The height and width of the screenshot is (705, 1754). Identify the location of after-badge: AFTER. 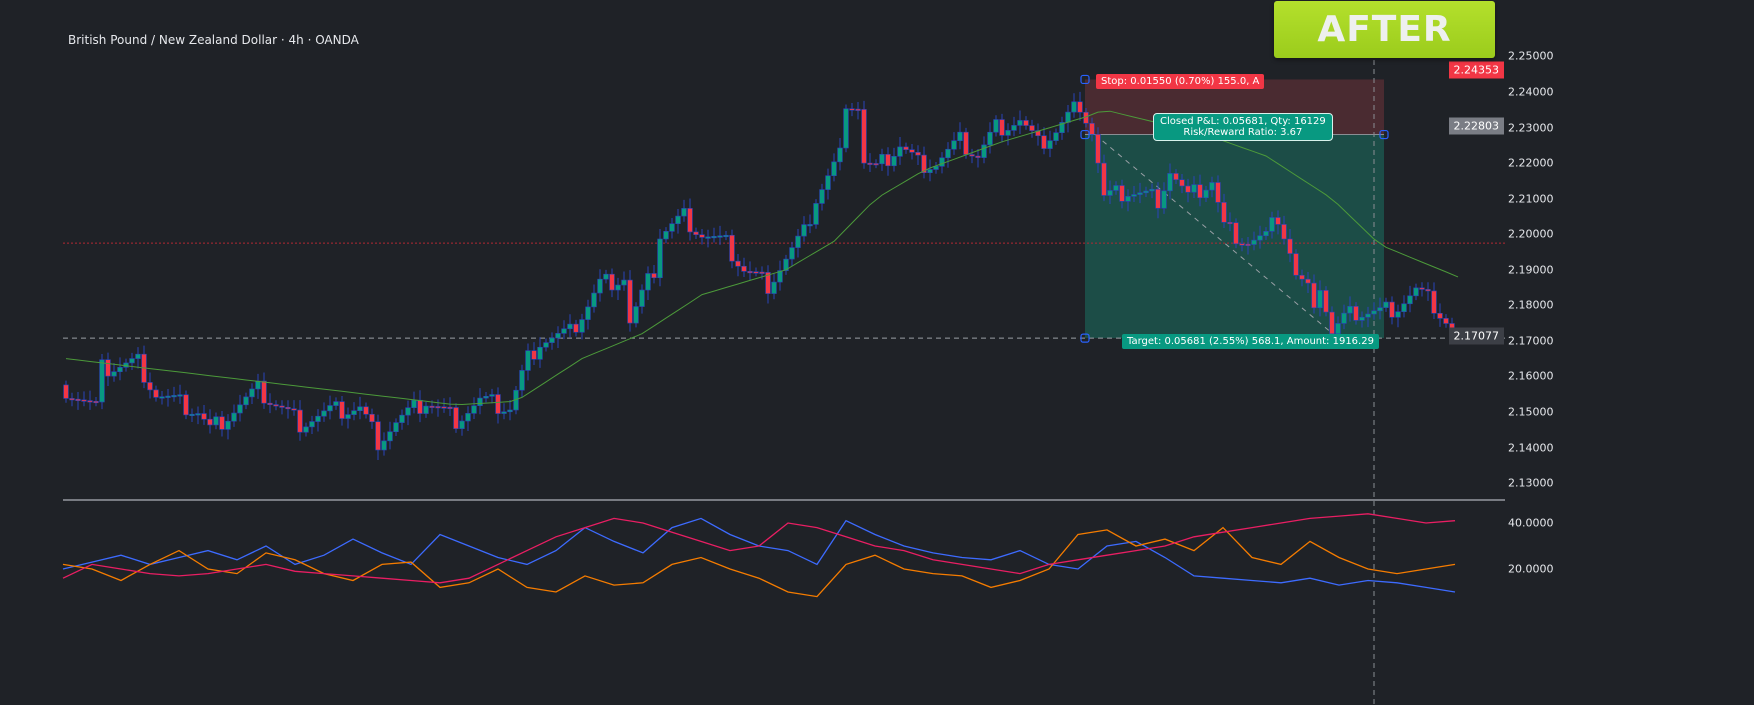
(1384, 29).